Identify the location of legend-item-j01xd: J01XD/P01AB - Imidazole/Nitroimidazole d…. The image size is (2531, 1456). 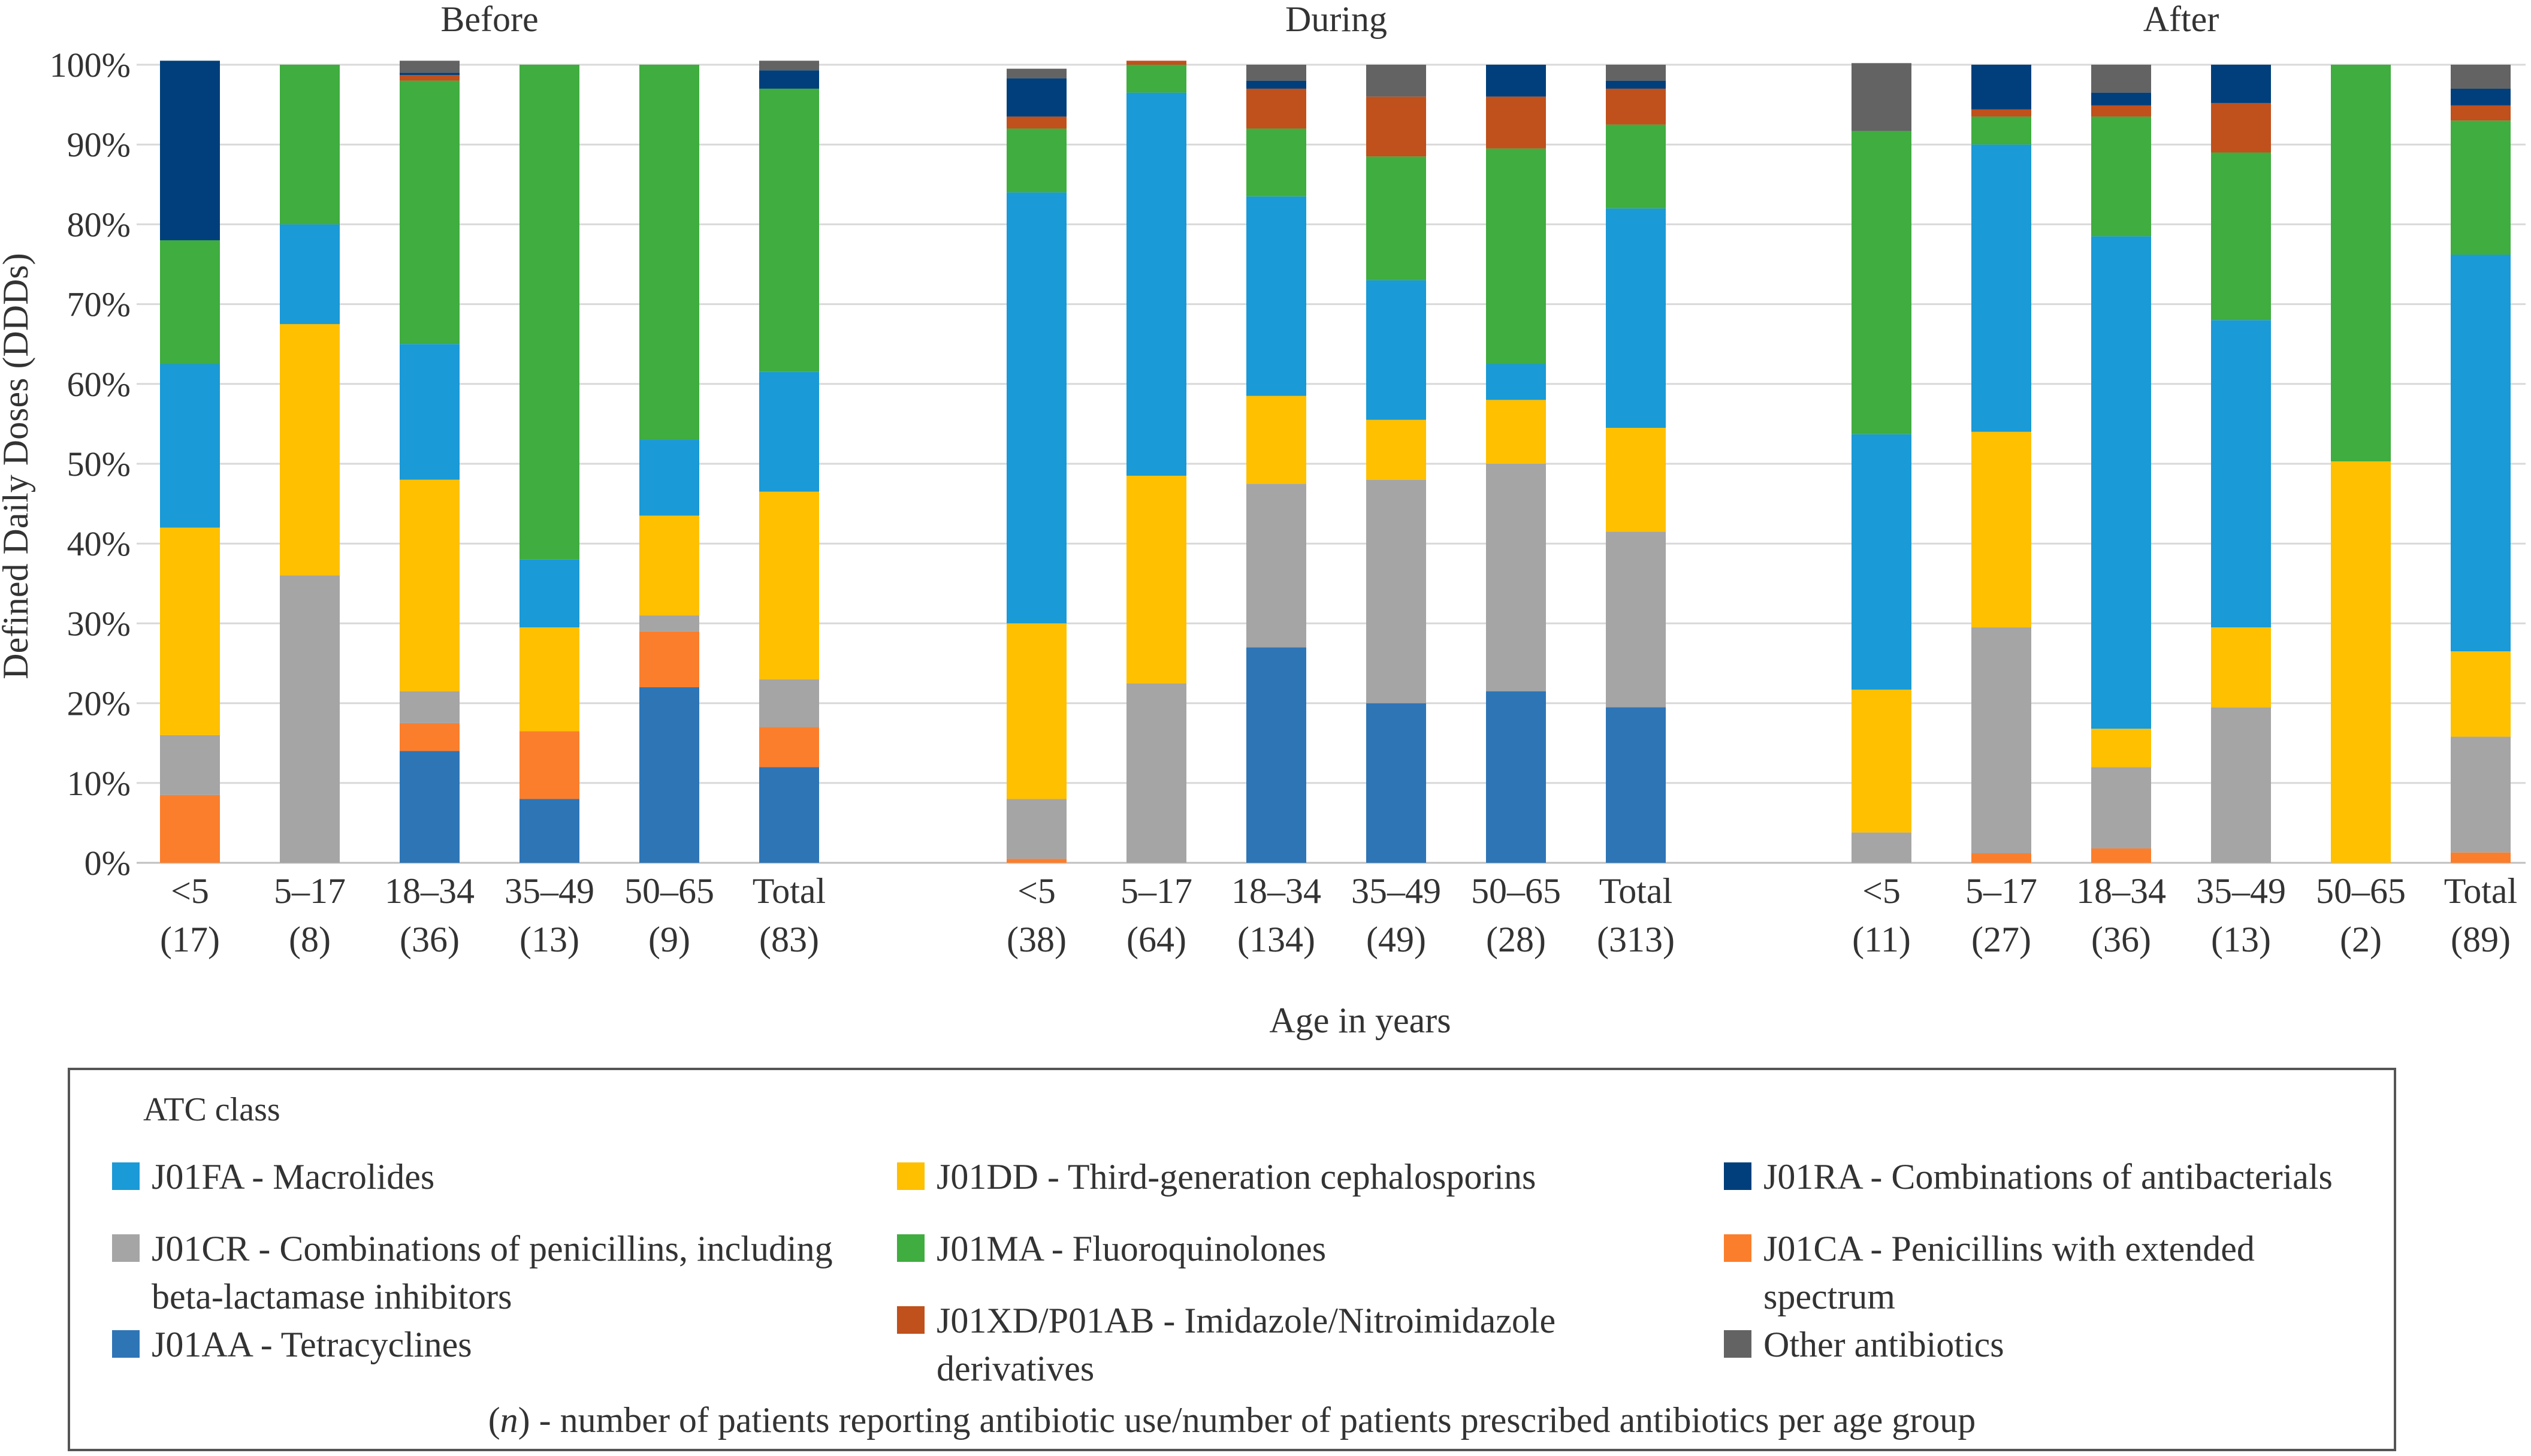
(1286, 1344).